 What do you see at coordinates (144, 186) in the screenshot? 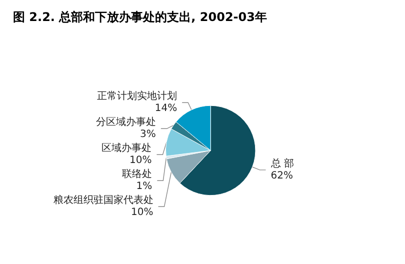
I see `data-label: 1%` at bounding box center [144, 186].